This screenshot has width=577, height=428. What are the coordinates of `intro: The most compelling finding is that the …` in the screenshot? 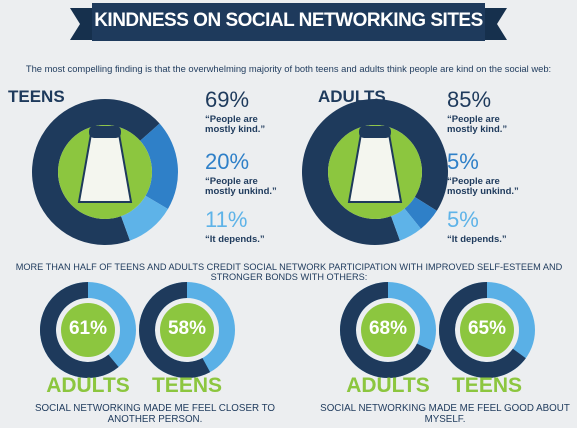 It's located at (288, 68).